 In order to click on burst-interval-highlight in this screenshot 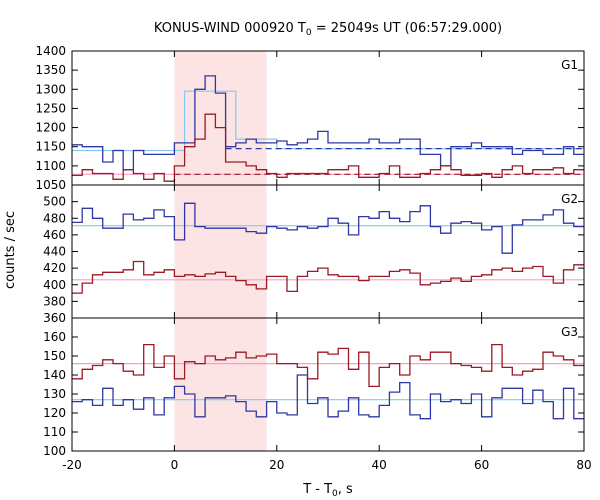, I will do `click(220, 251)`.